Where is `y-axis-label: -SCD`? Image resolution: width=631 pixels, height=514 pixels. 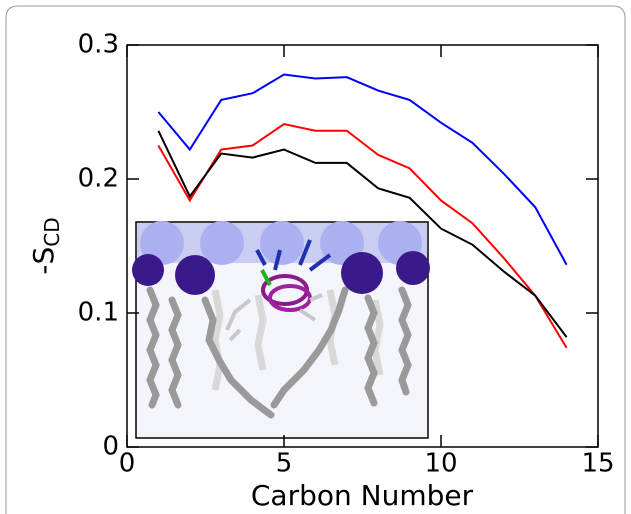 y-axis-label: -SCD is located at coordinates (45, 245).